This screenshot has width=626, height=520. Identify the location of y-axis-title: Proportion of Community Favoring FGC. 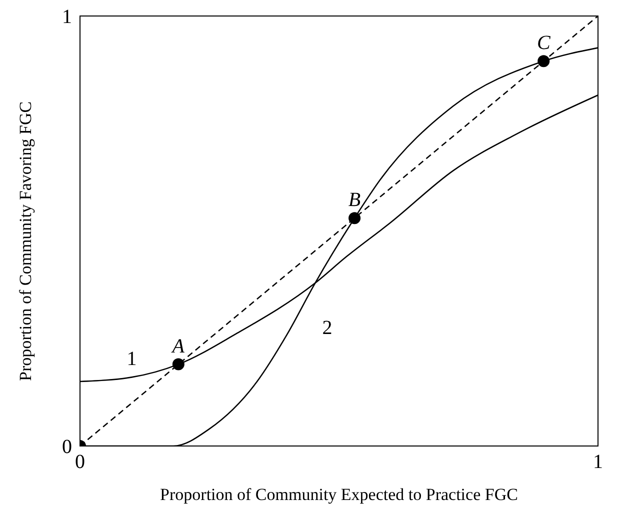
(26, 241).